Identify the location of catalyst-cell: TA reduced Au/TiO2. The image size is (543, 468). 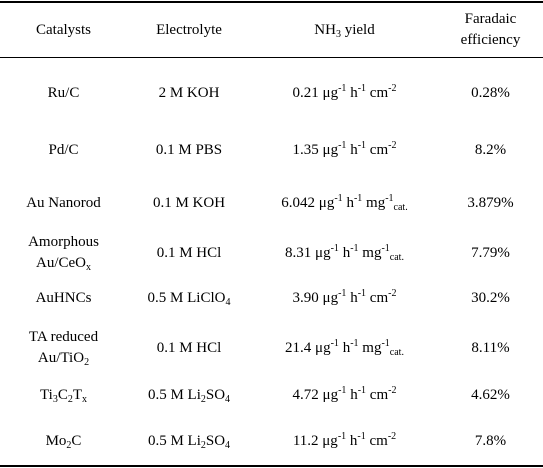
(63, 348).